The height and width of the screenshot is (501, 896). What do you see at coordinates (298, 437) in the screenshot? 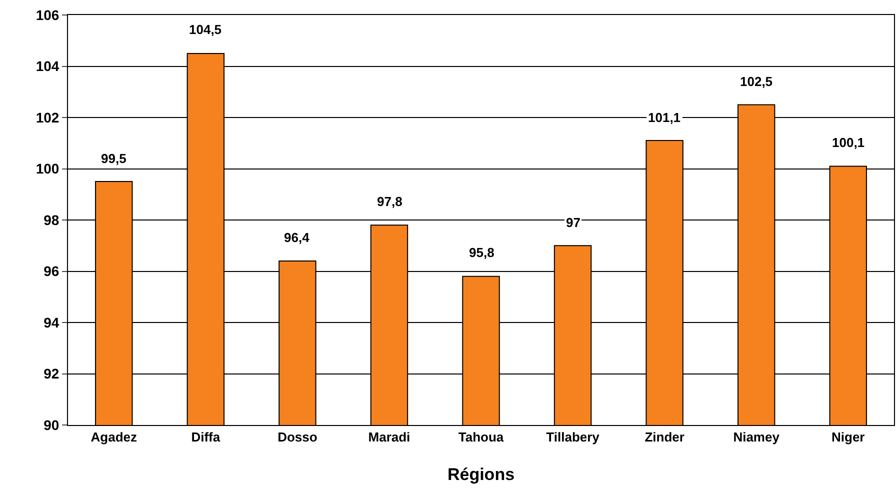
I see `x-tick-label: Dosso` at bounding box center [298, 437].